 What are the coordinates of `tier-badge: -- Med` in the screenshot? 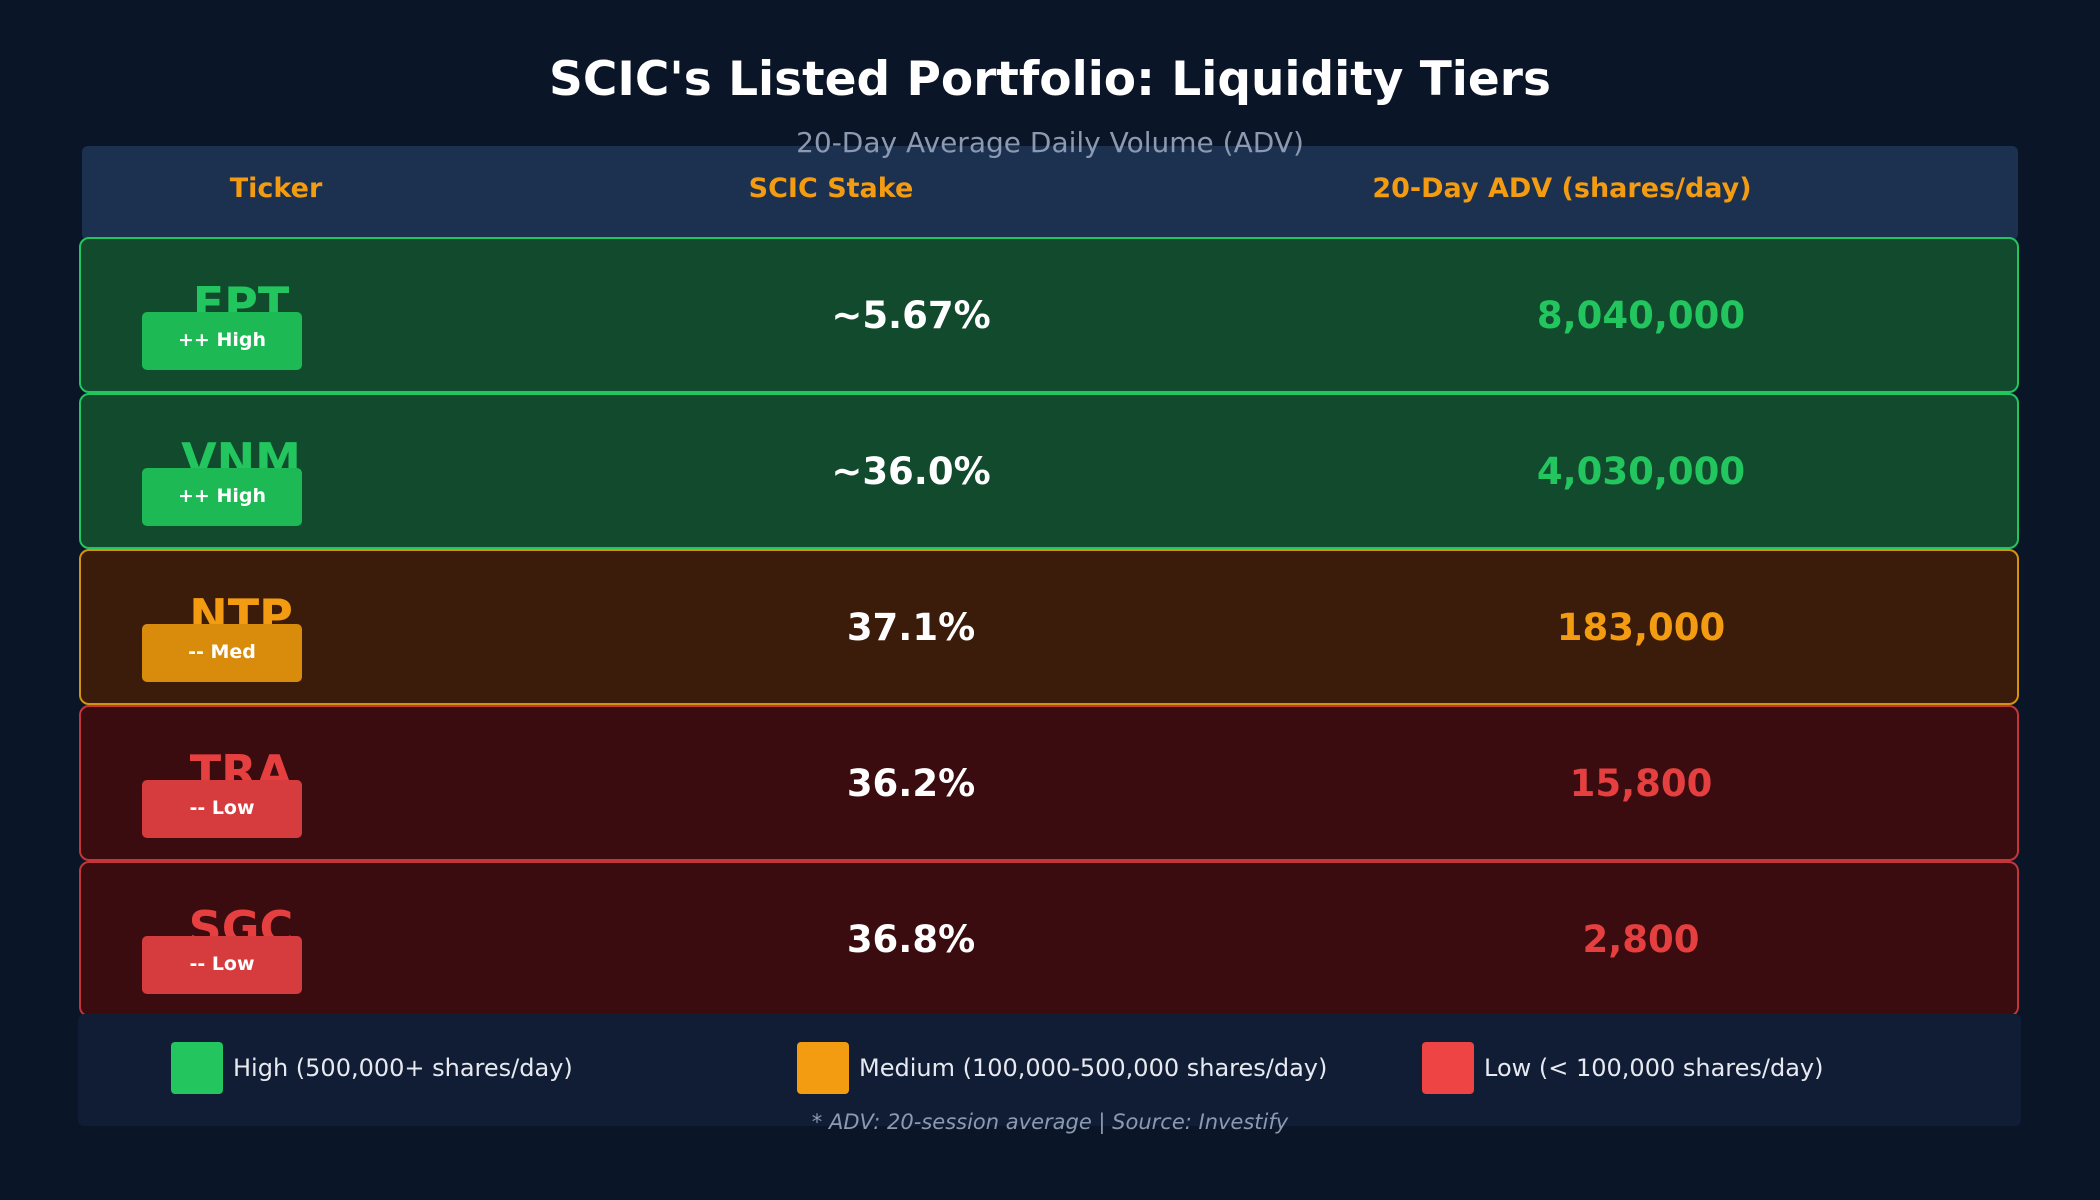 It's located at (222, 653).